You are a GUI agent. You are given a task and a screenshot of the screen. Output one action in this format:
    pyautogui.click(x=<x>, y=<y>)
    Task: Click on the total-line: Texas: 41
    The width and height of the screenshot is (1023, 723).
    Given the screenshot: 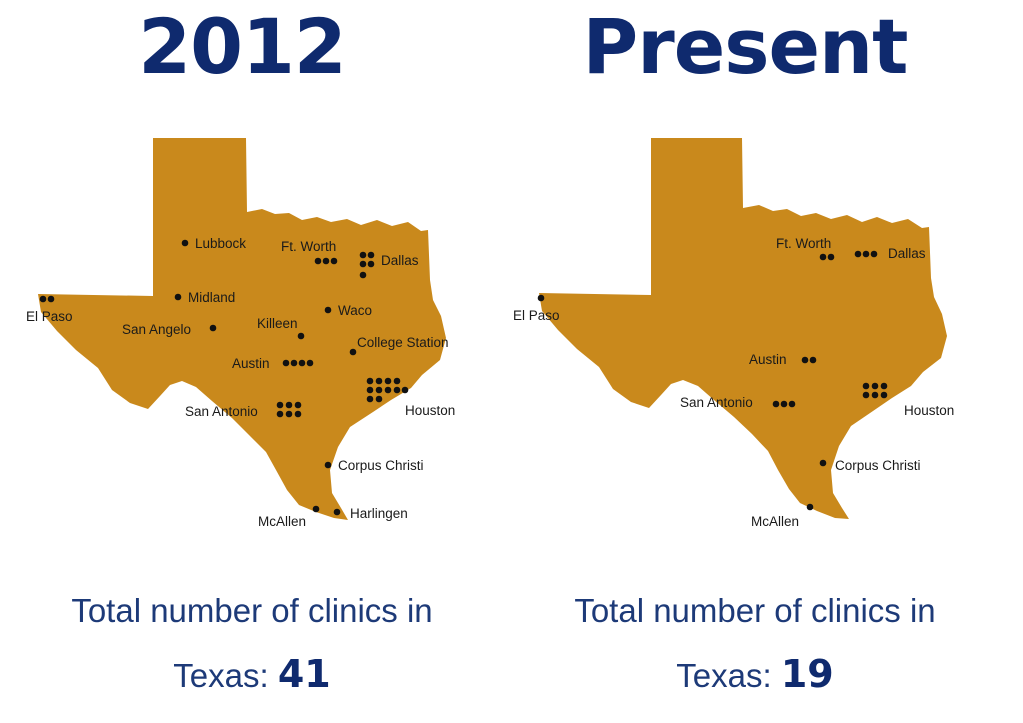 What is the action you would take?
    pyautogui.click(x=254, y=674)
    